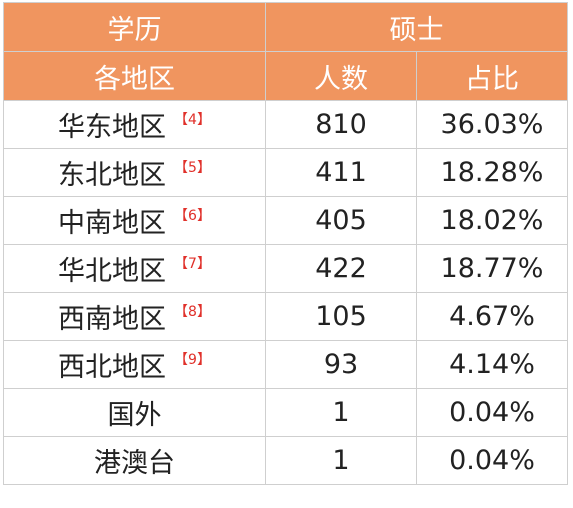  Describe the element at coordinates (112, 271) in the screenshot. I see `region-name: 华北地区` at that location.